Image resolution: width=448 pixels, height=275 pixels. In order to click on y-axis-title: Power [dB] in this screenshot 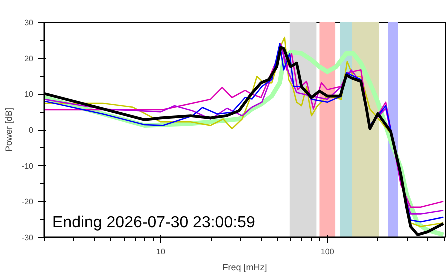, I will do `click(9, 130)`.